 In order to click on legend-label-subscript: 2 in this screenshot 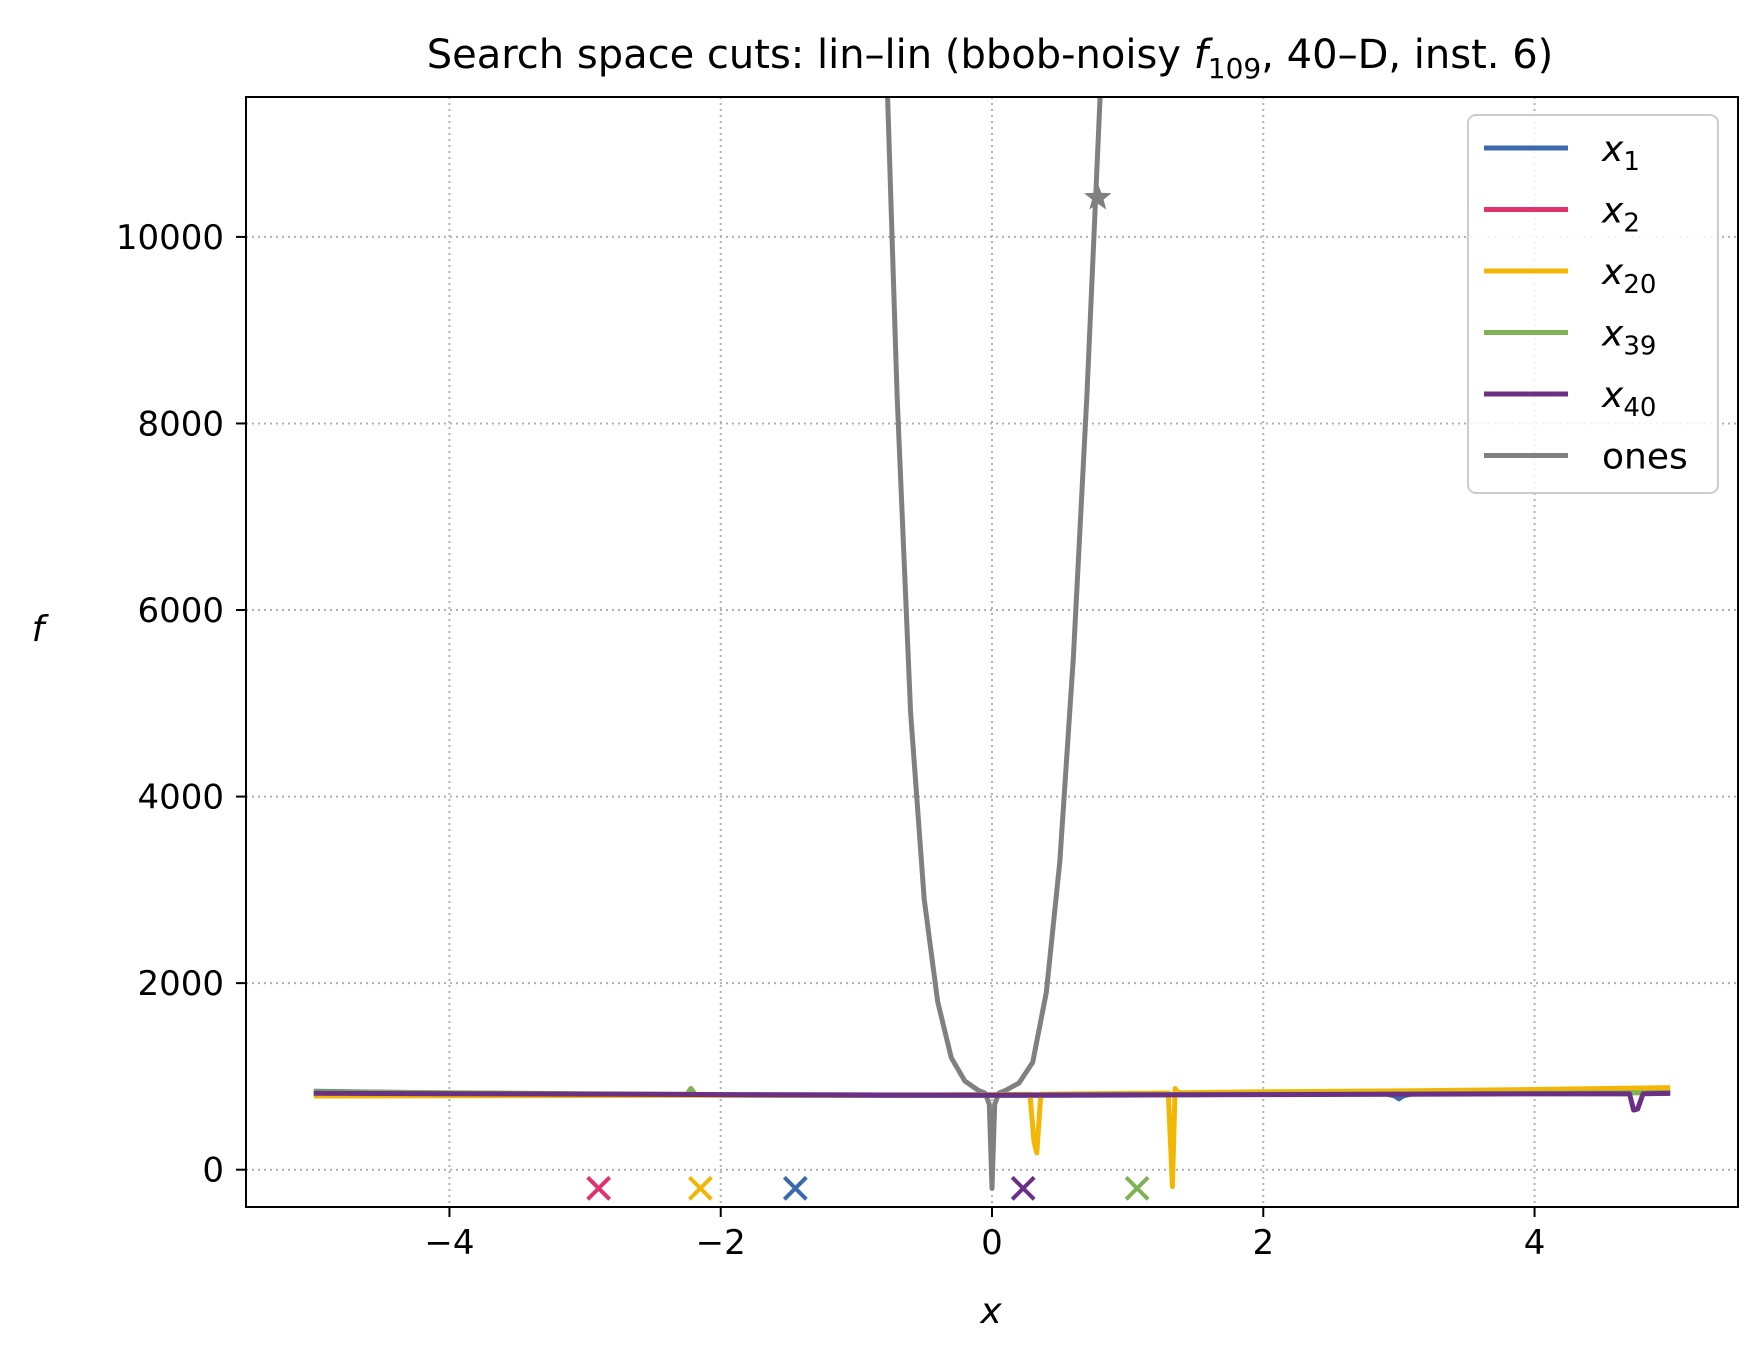, I will do `click(1631, 224)`.